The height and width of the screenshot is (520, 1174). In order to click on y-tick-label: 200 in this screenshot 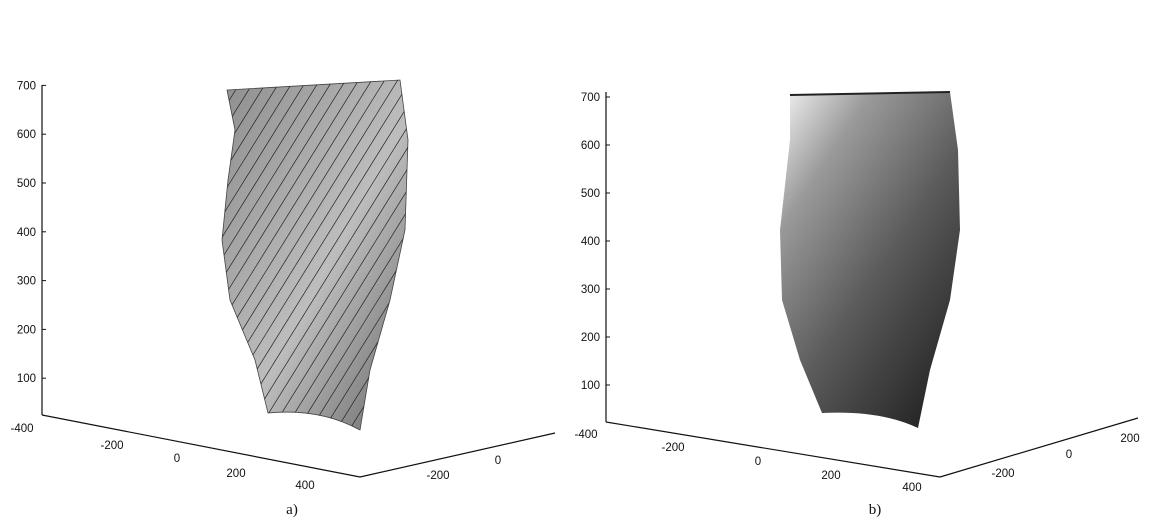, I will do `click(1129, 439)`.